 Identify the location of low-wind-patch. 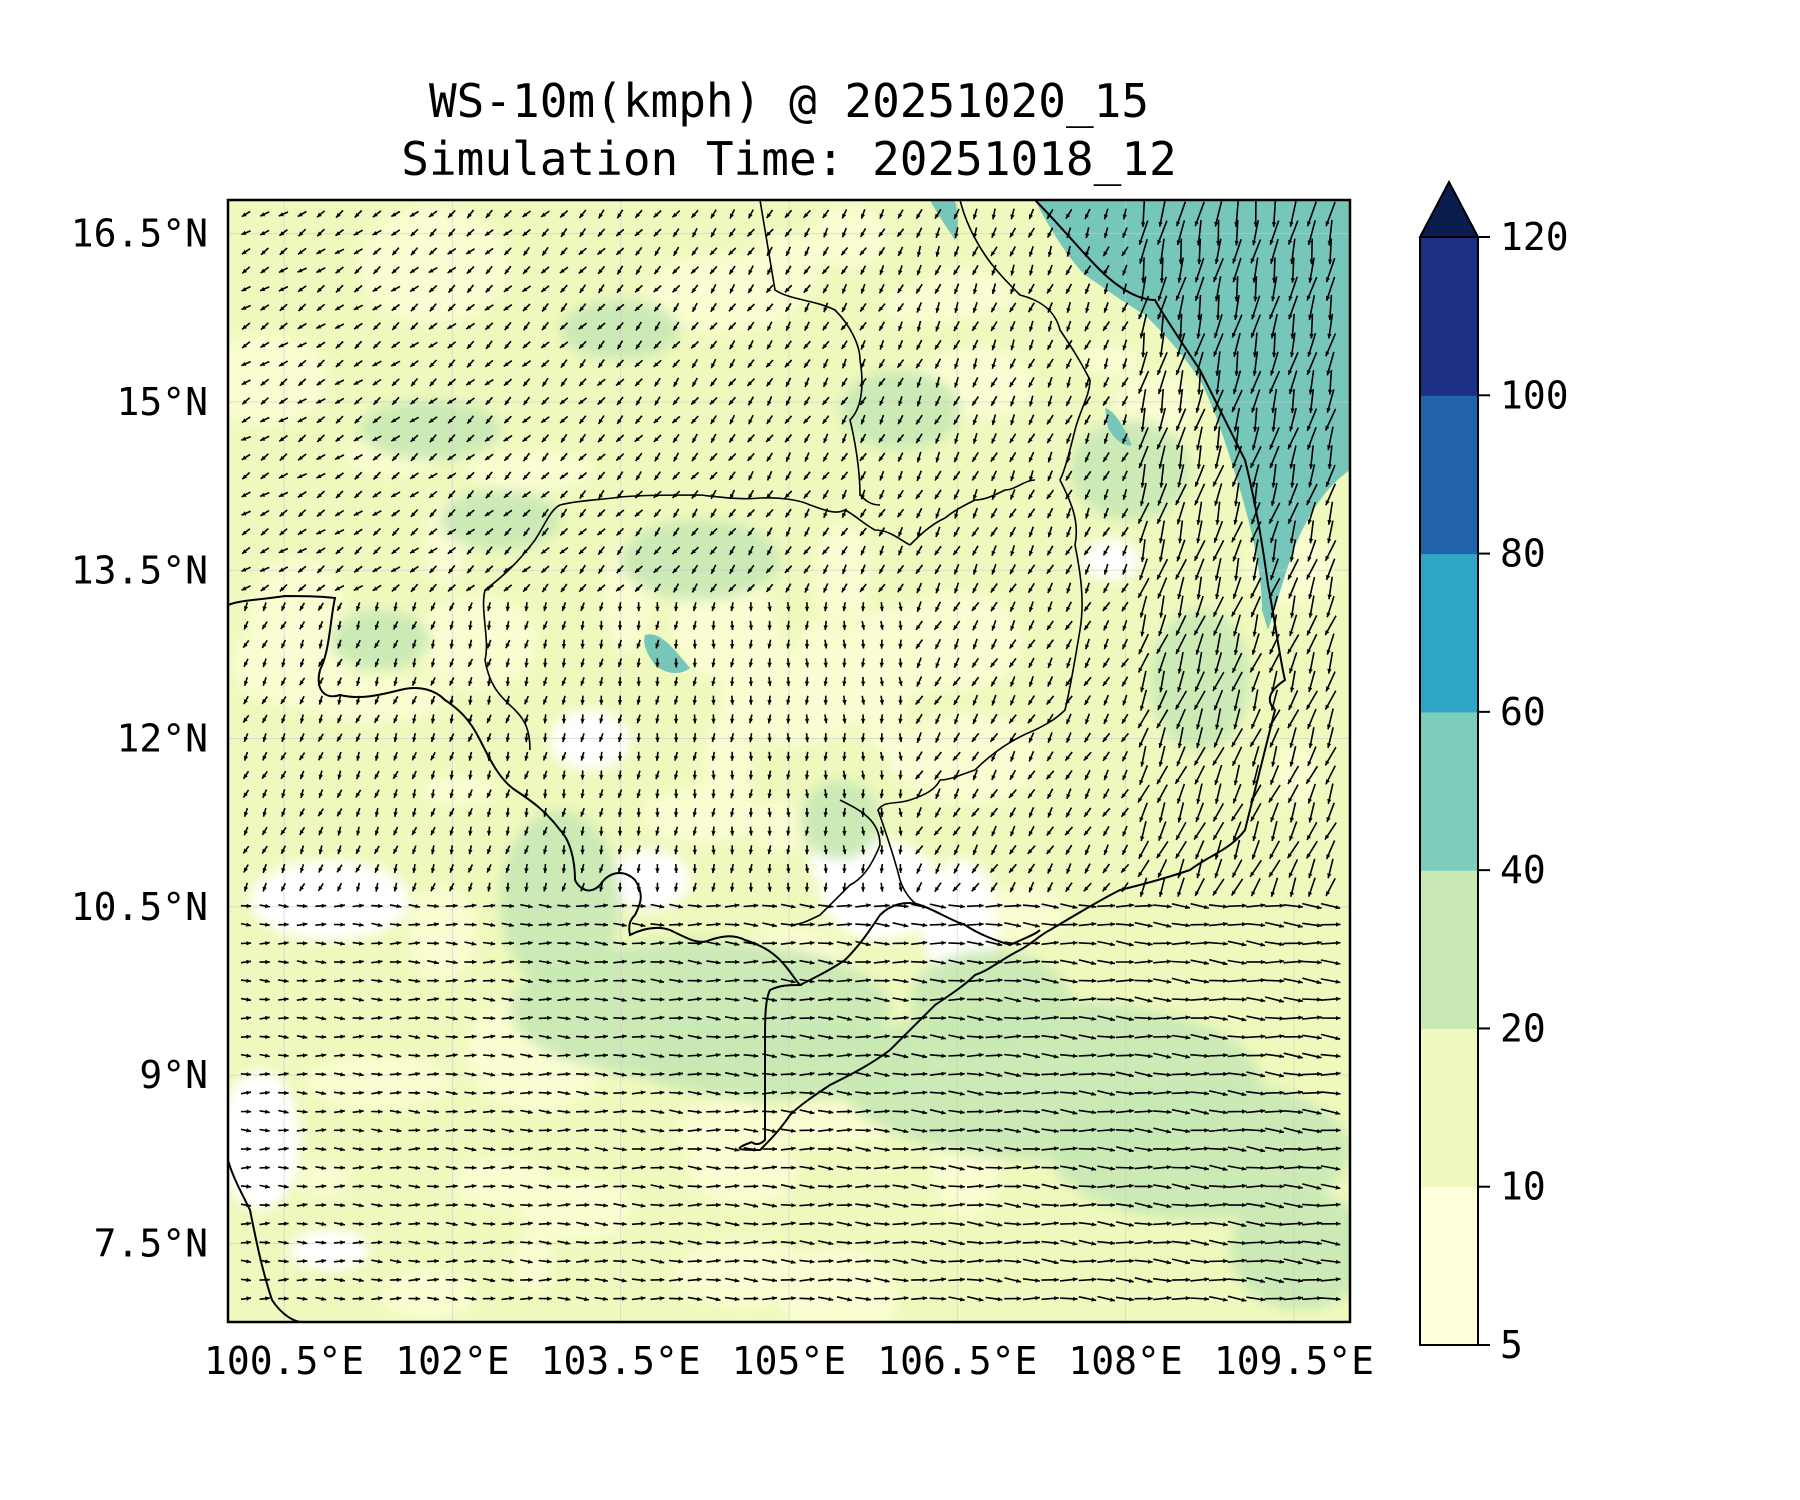
(724, 293).